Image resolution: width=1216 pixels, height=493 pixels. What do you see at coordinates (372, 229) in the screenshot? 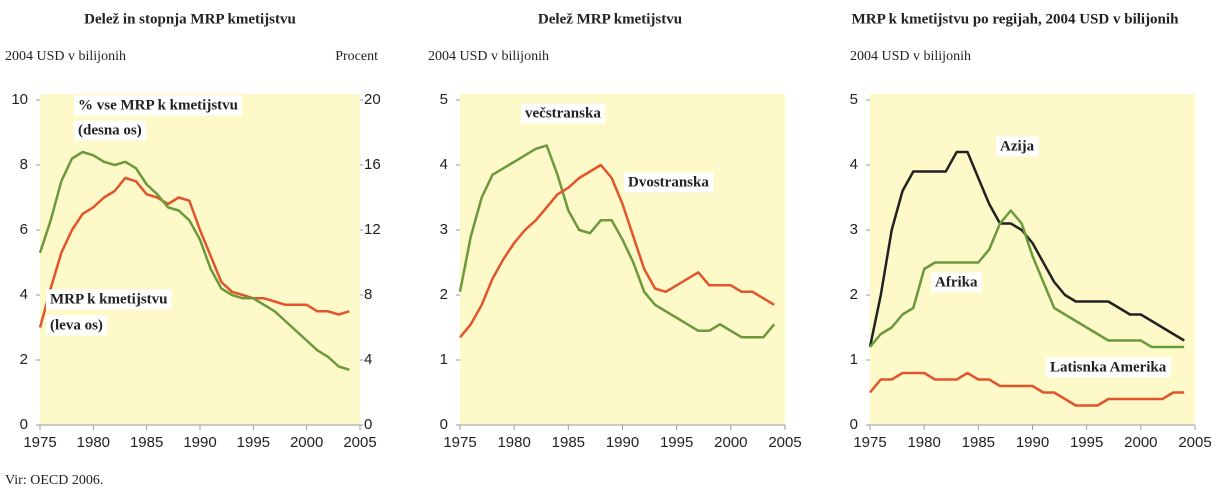
I see `y2-tick-label: 12` at bounding box center [372, 229].